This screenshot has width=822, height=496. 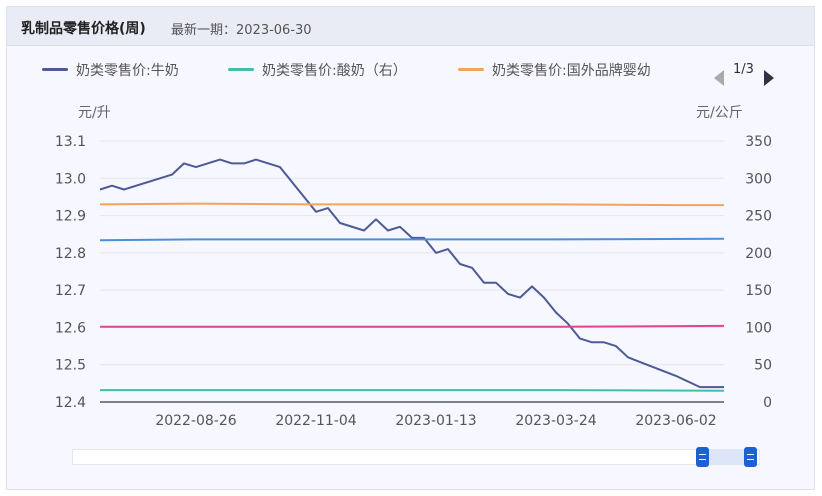 I want to click on x-axis-tick-label: 2023-01-13, so click(x=435, y=421).